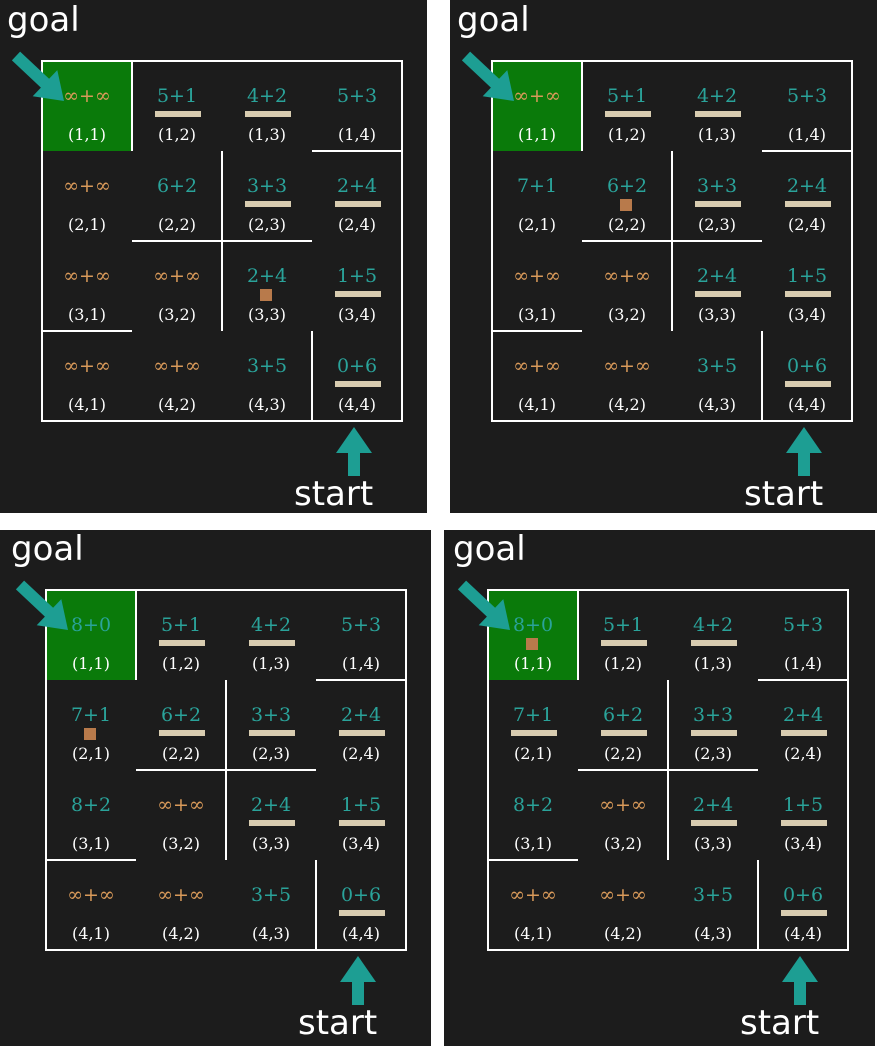  I want to click on cell-coordinate: (3,1), so click(537, 314).